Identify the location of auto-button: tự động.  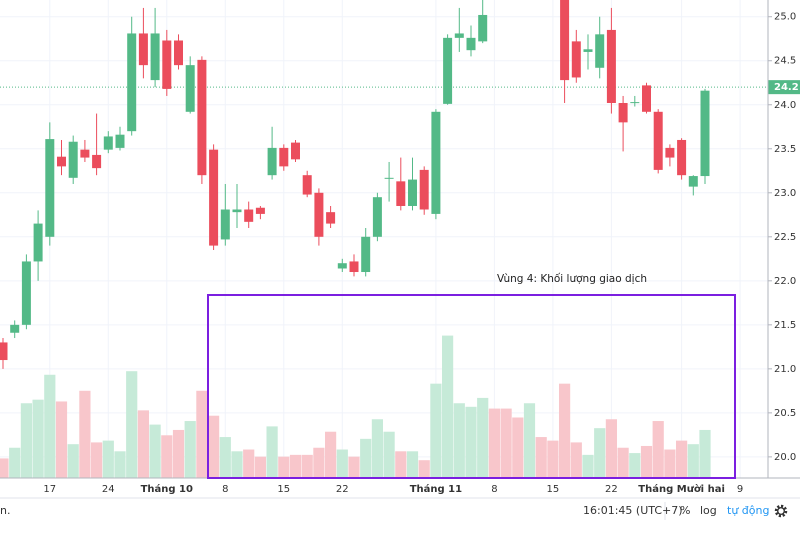
(748, 510).